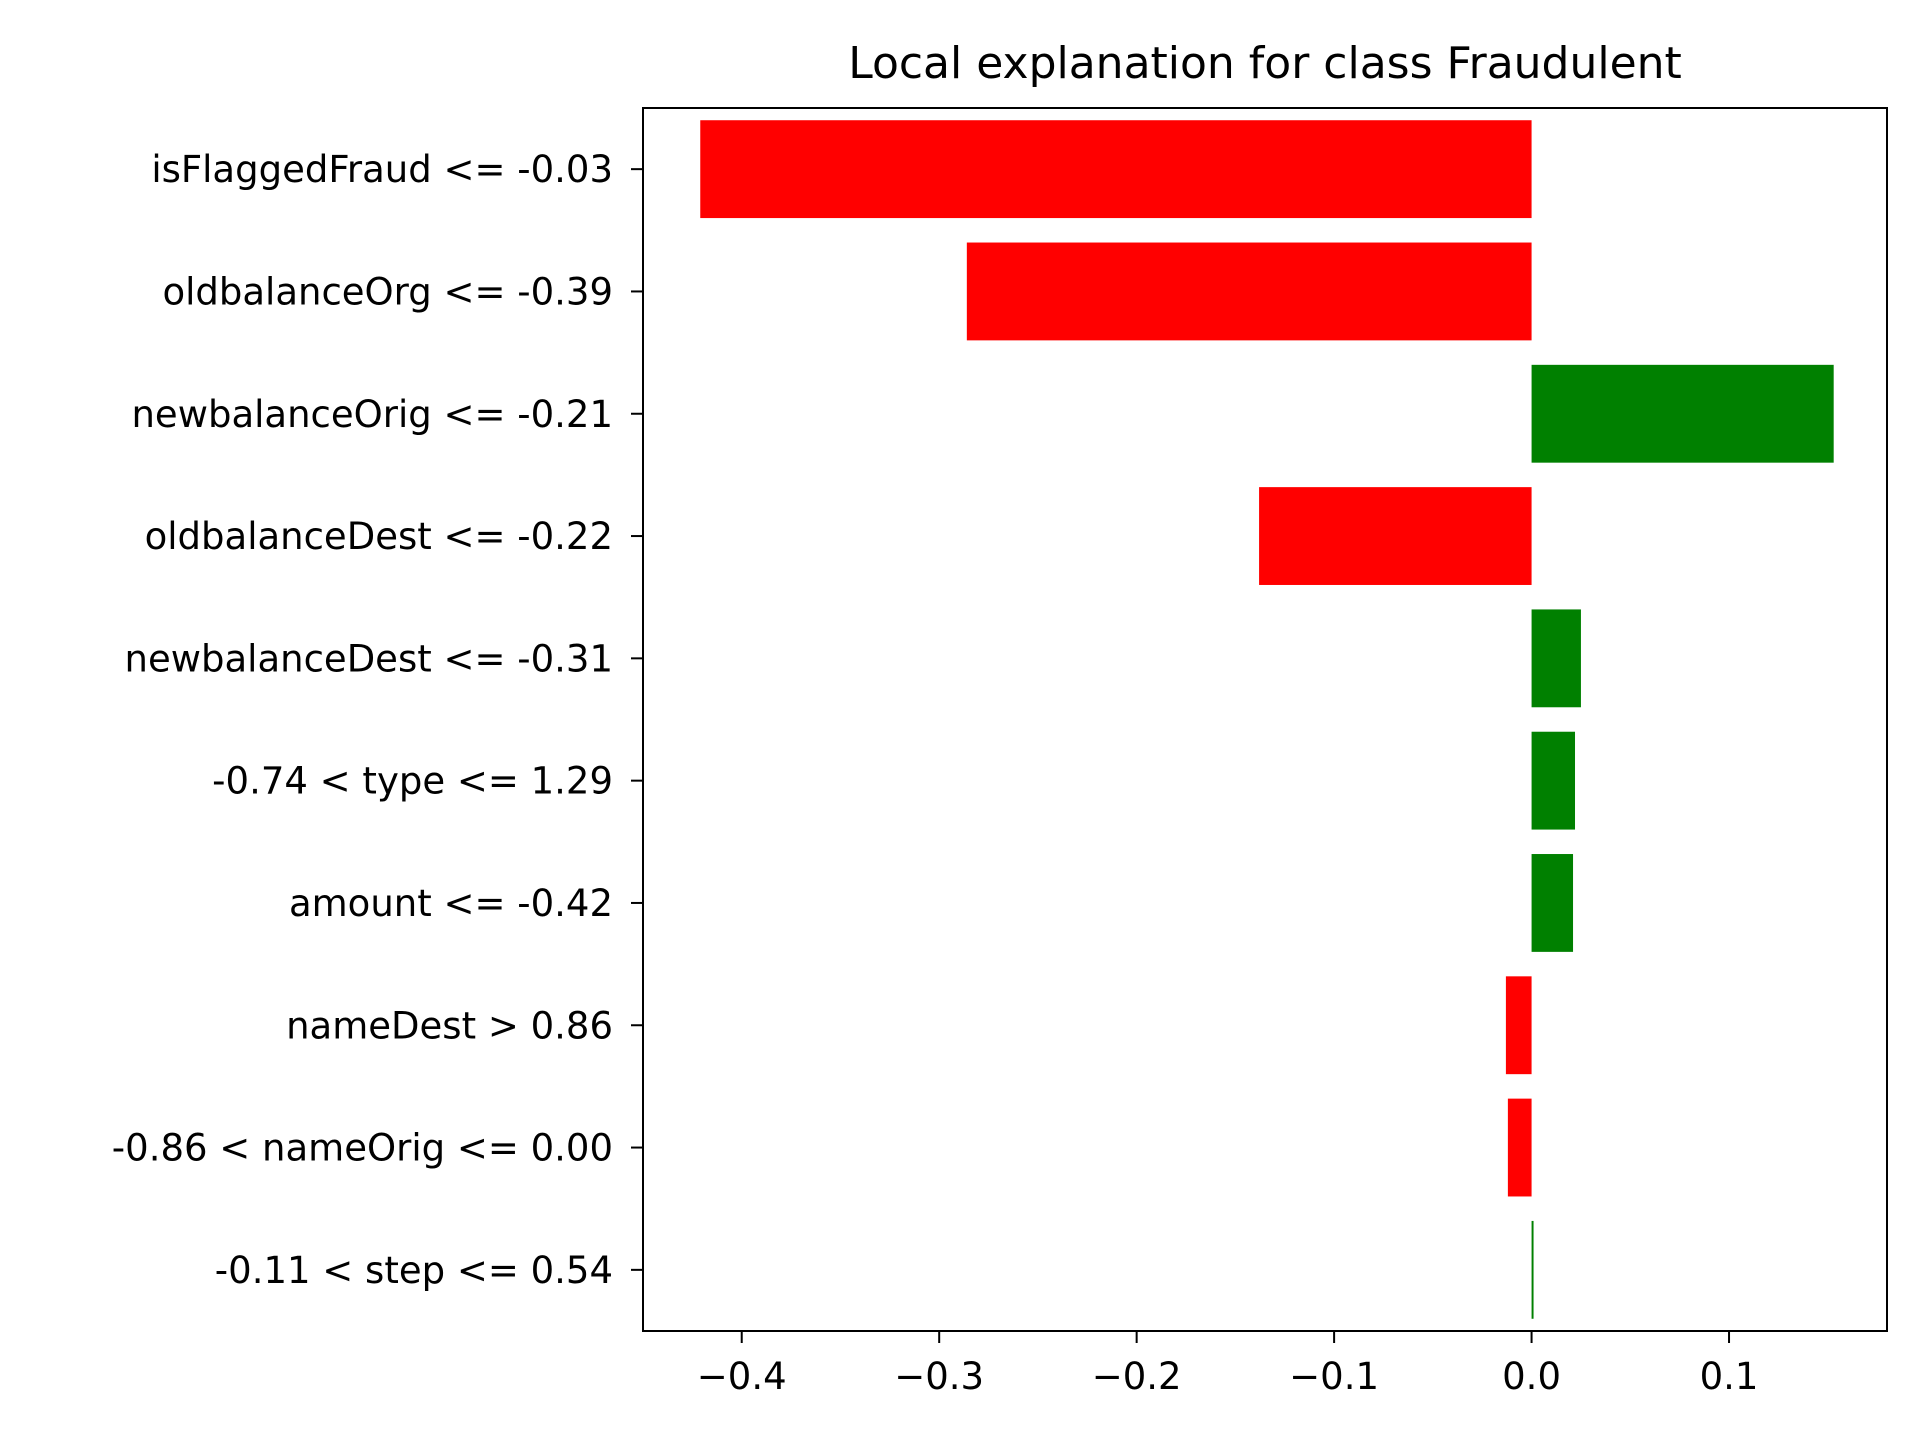 This screenshot has width=1920, height=1440. What do you see at coordinates (1334, 1376) in the screenshot?
I see `x-tick-label-3: −0.1` at bounding box center [1334, 1376].